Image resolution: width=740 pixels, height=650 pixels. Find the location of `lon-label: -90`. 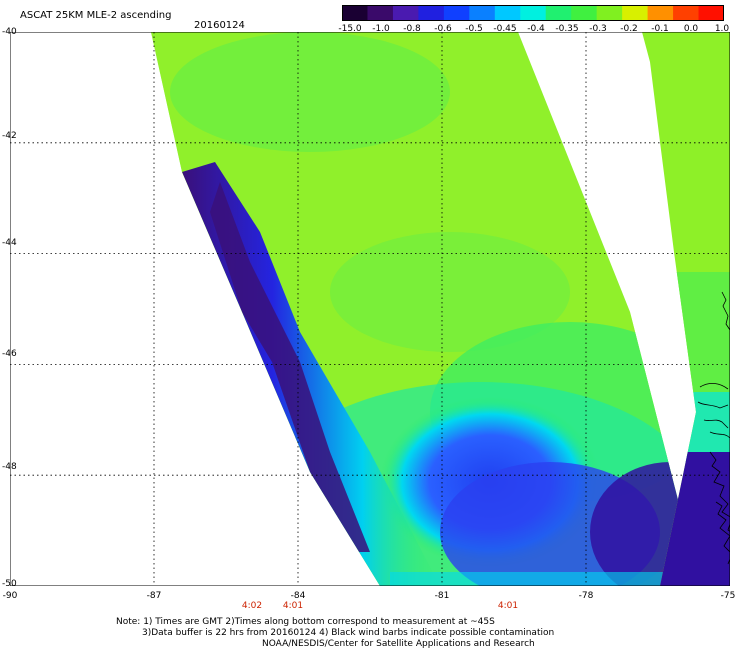

lon-label: -90 is located at coordinates (10, 596).